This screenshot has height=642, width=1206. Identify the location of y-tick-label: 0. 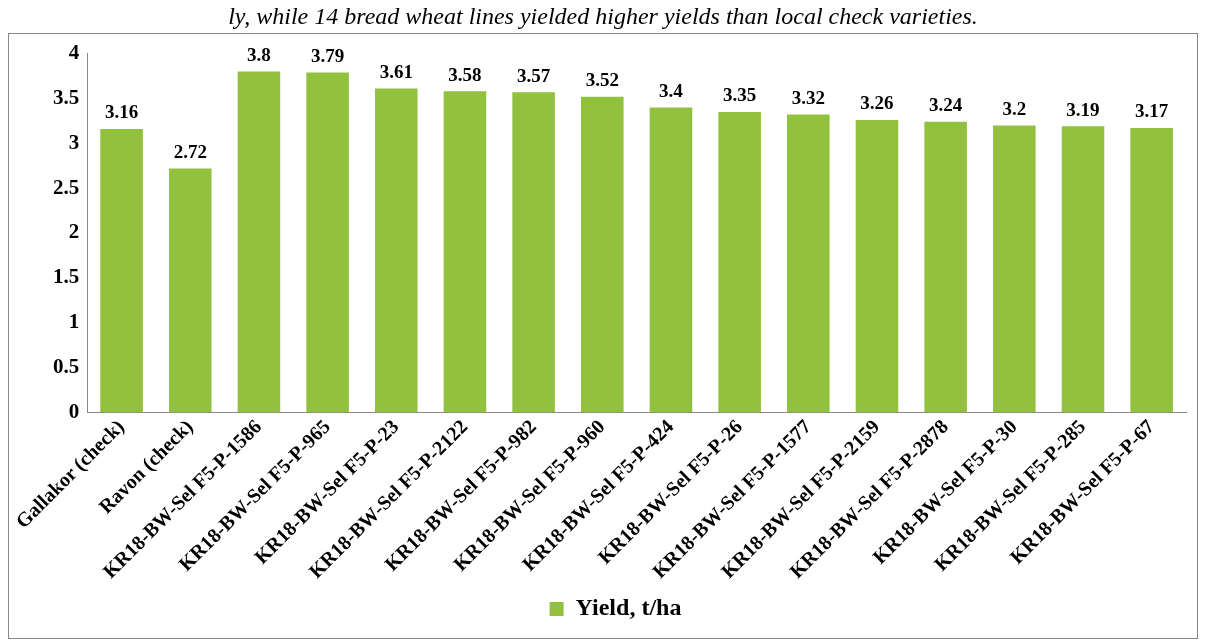
(74, 410).